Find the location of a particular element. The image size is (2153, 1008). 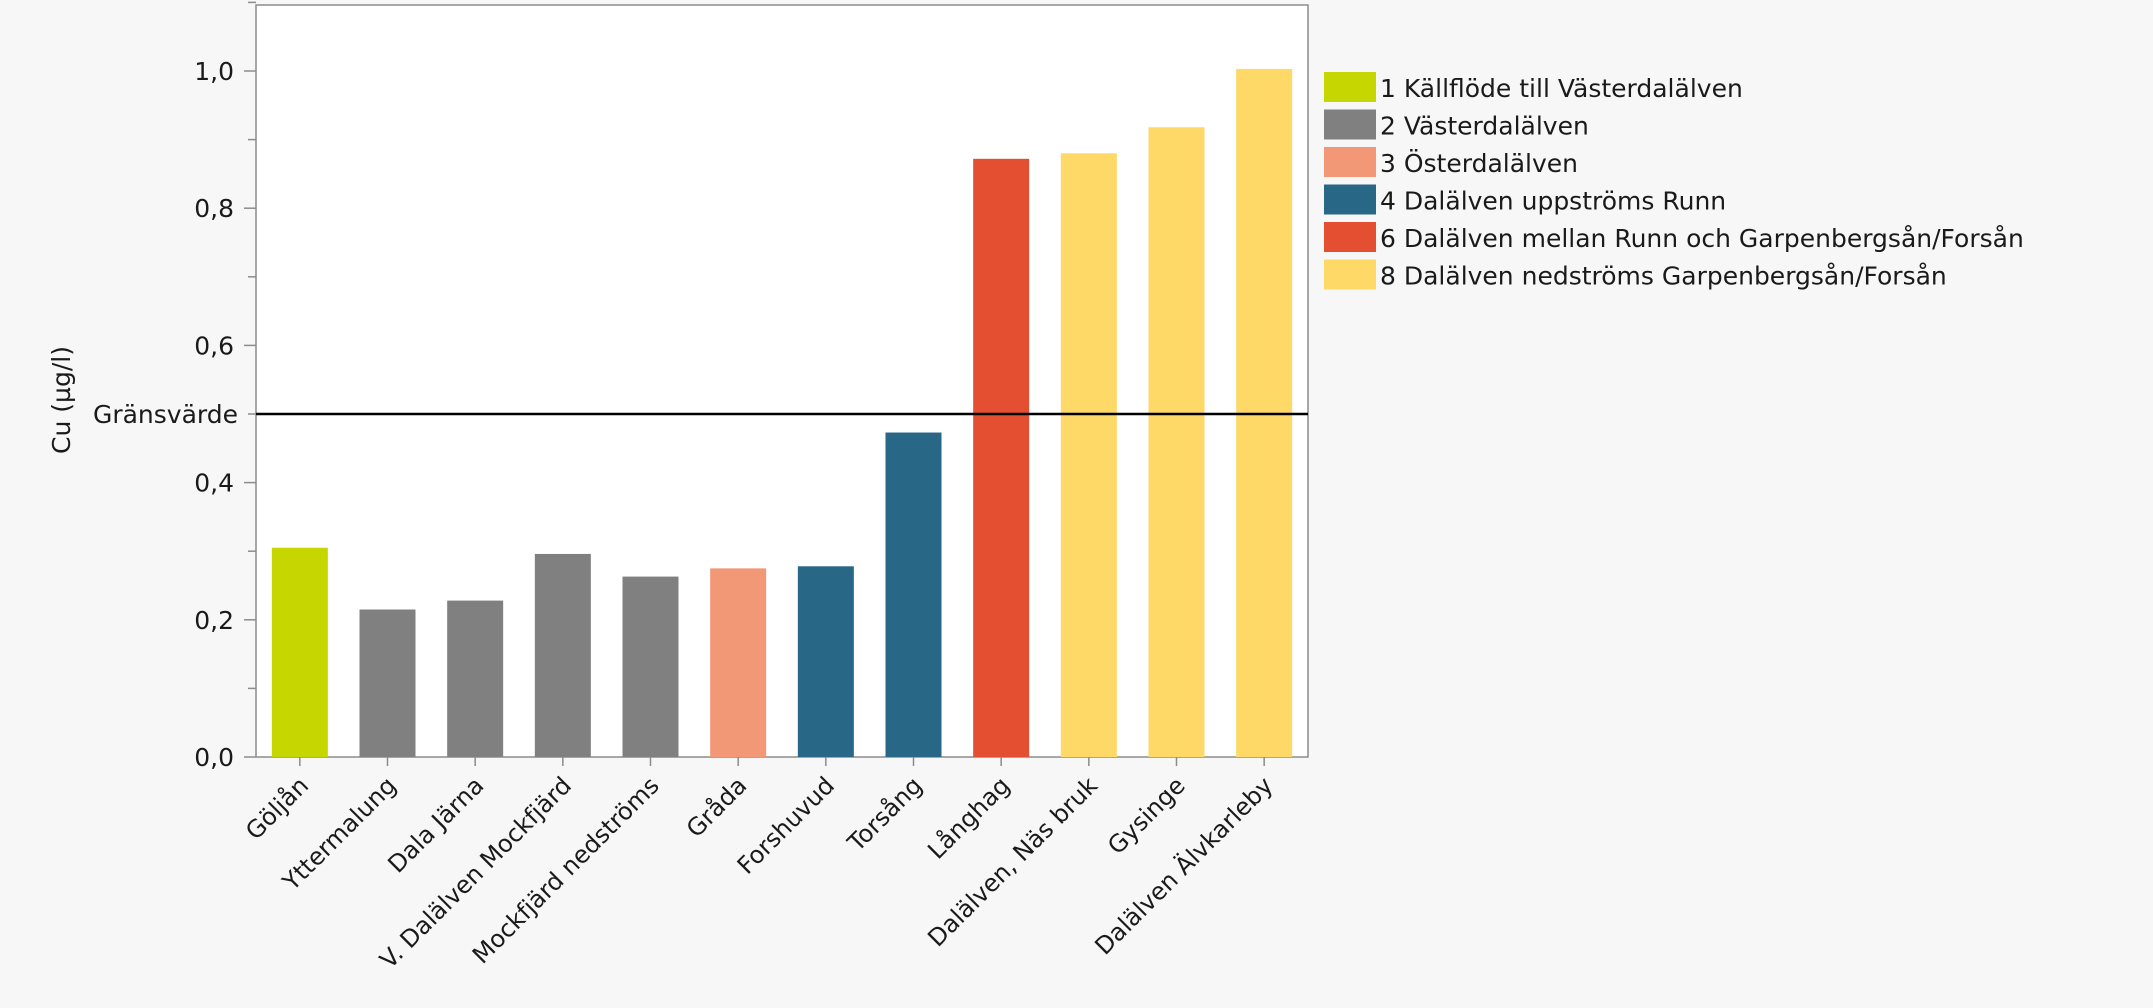

y-tick-label: 1,0 is located at coordinates (214, 71).